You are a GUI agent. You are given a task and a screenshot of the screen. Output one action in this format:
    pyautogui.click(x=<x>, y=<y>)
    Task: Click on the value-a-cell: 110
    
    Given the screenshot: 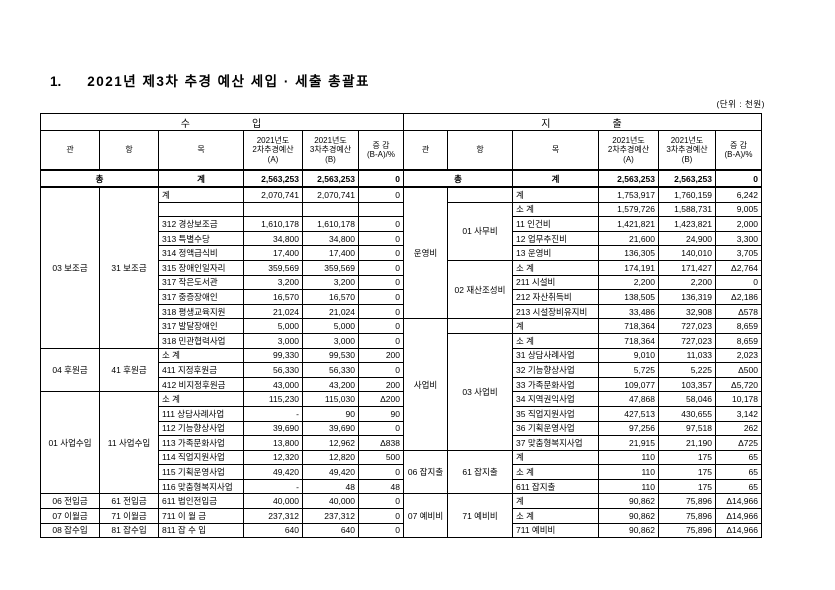 What is the action you would take?
    pyautogui.click(x=628, y=486)
    